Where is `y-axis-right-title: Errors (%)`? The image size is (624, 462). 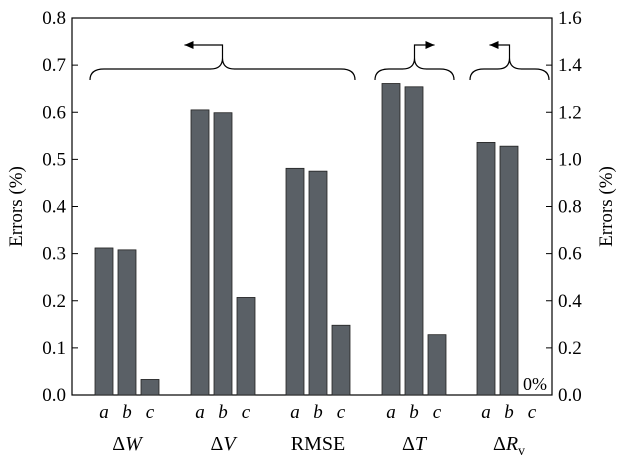
y-axis-right-title: Errors (%) is located at coordinates (606, 206).